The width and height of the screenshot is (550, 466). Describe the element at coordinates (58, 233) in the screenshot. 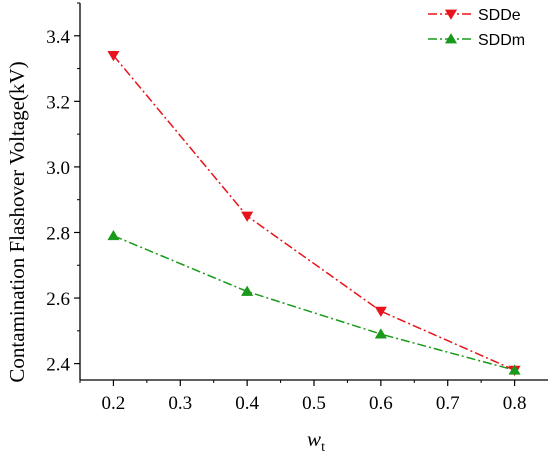

I see `y-tick-label: 2.8` at that location.